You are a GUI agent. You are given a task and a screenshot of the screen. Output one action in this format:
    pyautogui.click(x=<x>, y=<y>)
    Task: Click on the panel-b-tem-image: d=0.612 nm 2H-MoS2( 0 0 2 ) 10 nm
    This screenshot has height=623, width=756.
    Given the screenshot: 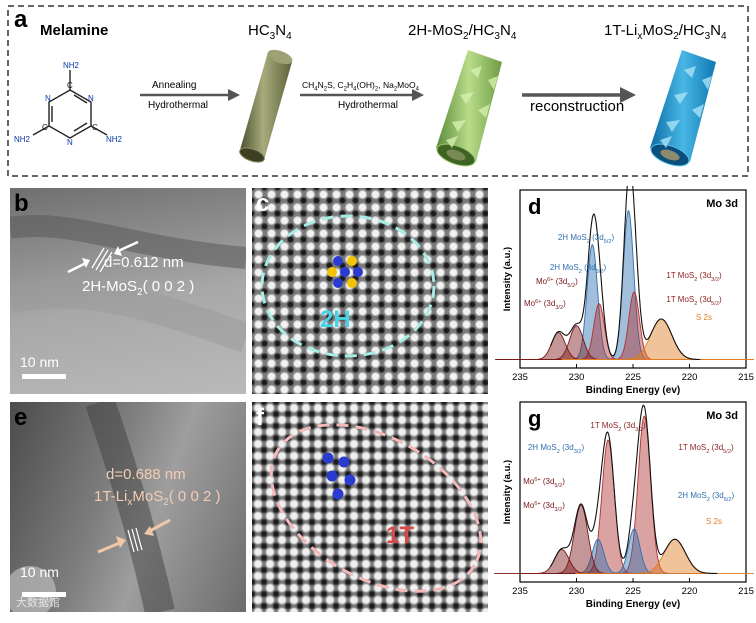 What is the action you would take?
    pyautogui.click(x=128, y=291)
    